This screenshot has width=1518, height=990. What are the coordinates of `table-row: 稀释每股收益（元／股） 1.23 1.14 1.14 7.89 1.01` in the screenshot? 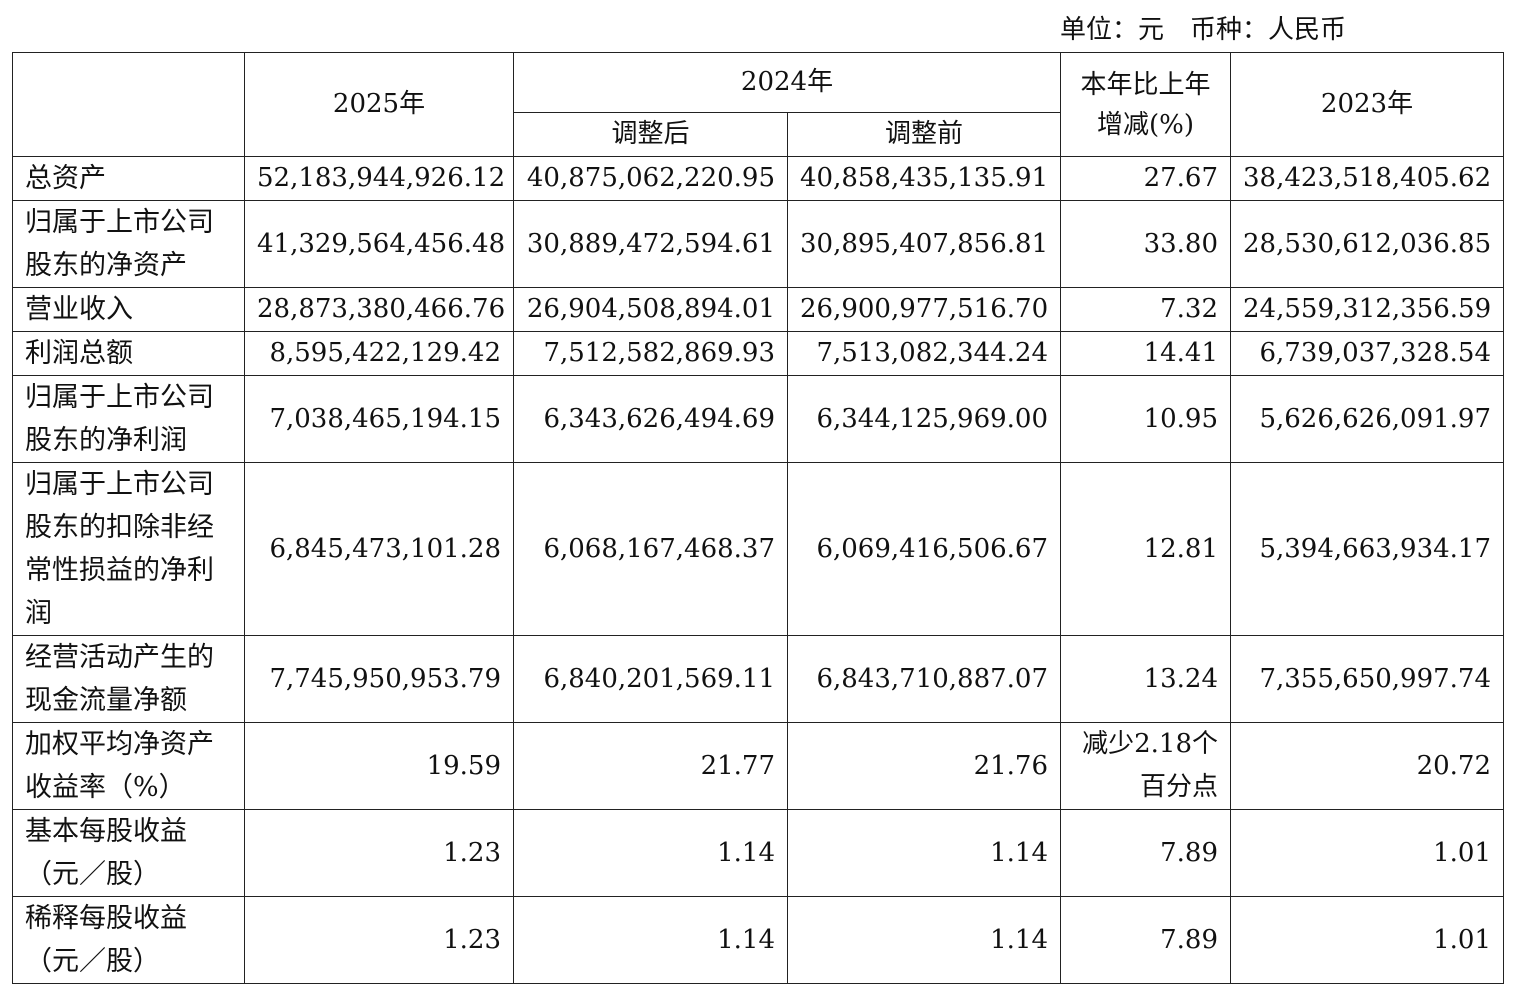 It's located at (758, 940).